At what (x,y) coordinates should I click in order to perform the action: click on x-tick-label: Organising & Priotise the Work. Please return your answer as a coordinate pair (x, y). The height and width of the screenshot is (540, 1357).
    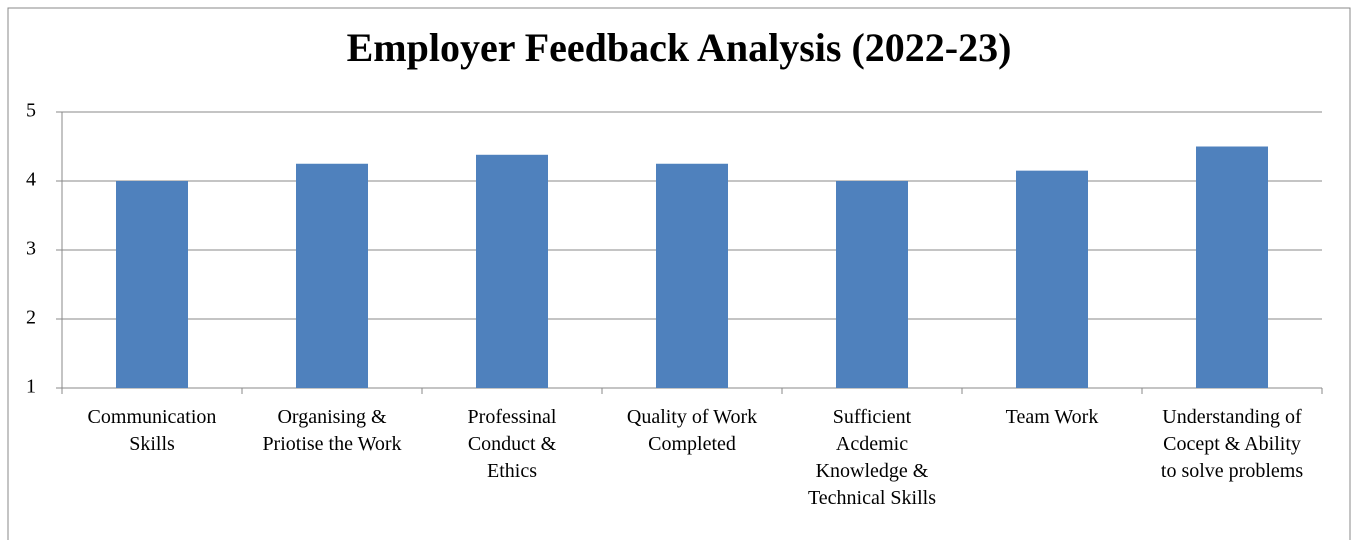
    Looking at the image, I should click on (332, 430).